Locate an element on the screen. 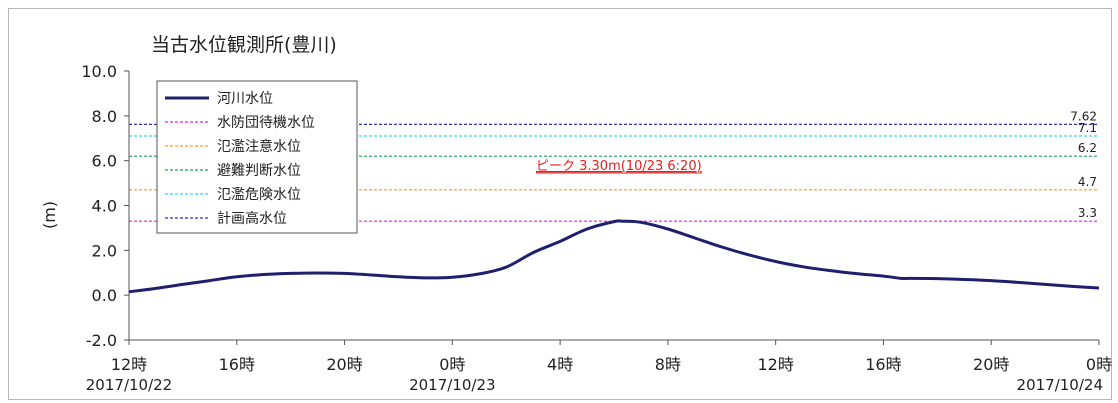 Image resolution: width=1118 pixels, height=403 pixels. x-tick-label-9: 0時 is located at coordinates (1099, 364).